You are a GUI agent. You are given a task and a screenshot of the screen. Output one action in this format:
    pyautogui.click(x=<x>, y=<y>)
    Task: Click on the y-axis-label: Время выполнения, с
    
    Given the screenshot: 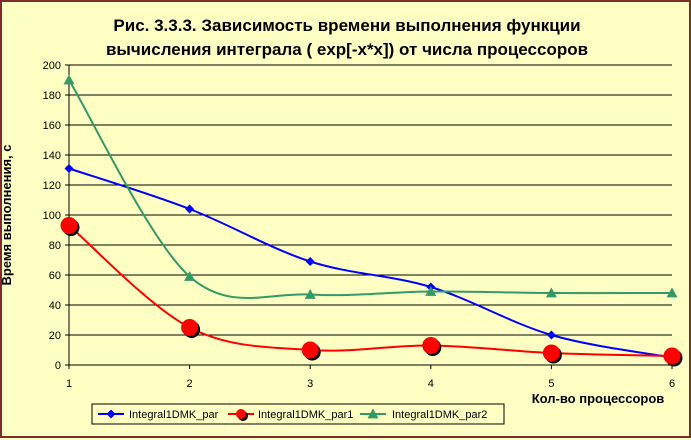 What is the action you would take?
    pyautogui.click(x=8, y=215)
    